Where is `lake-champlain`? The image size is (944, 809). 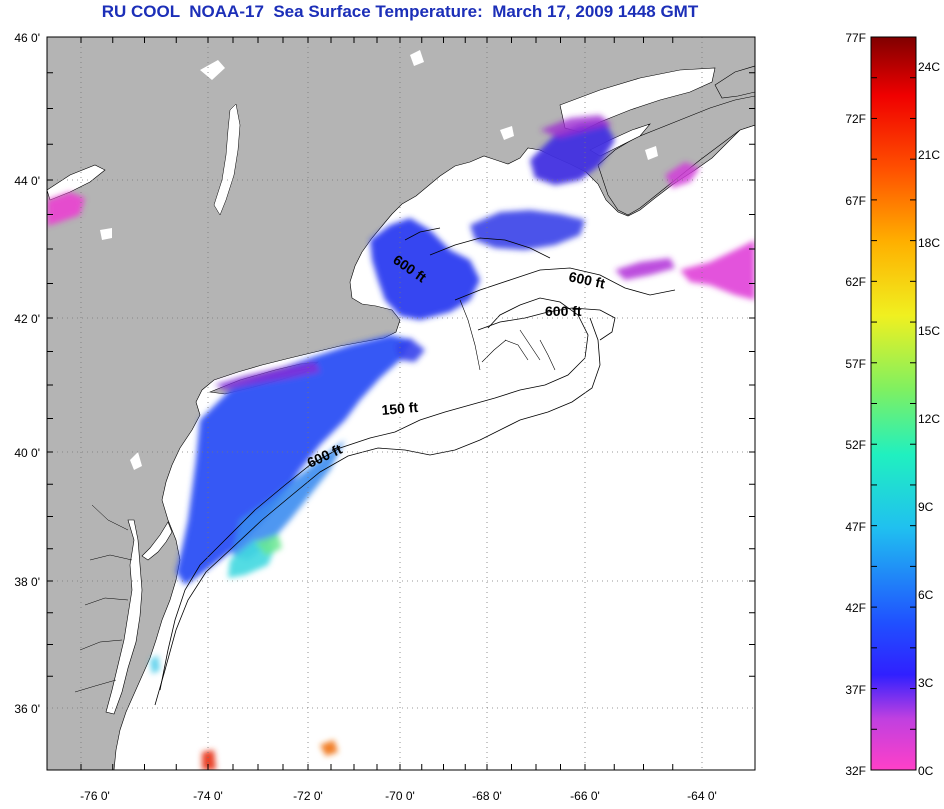 lake-champlain is located at coordinates (227, 159).